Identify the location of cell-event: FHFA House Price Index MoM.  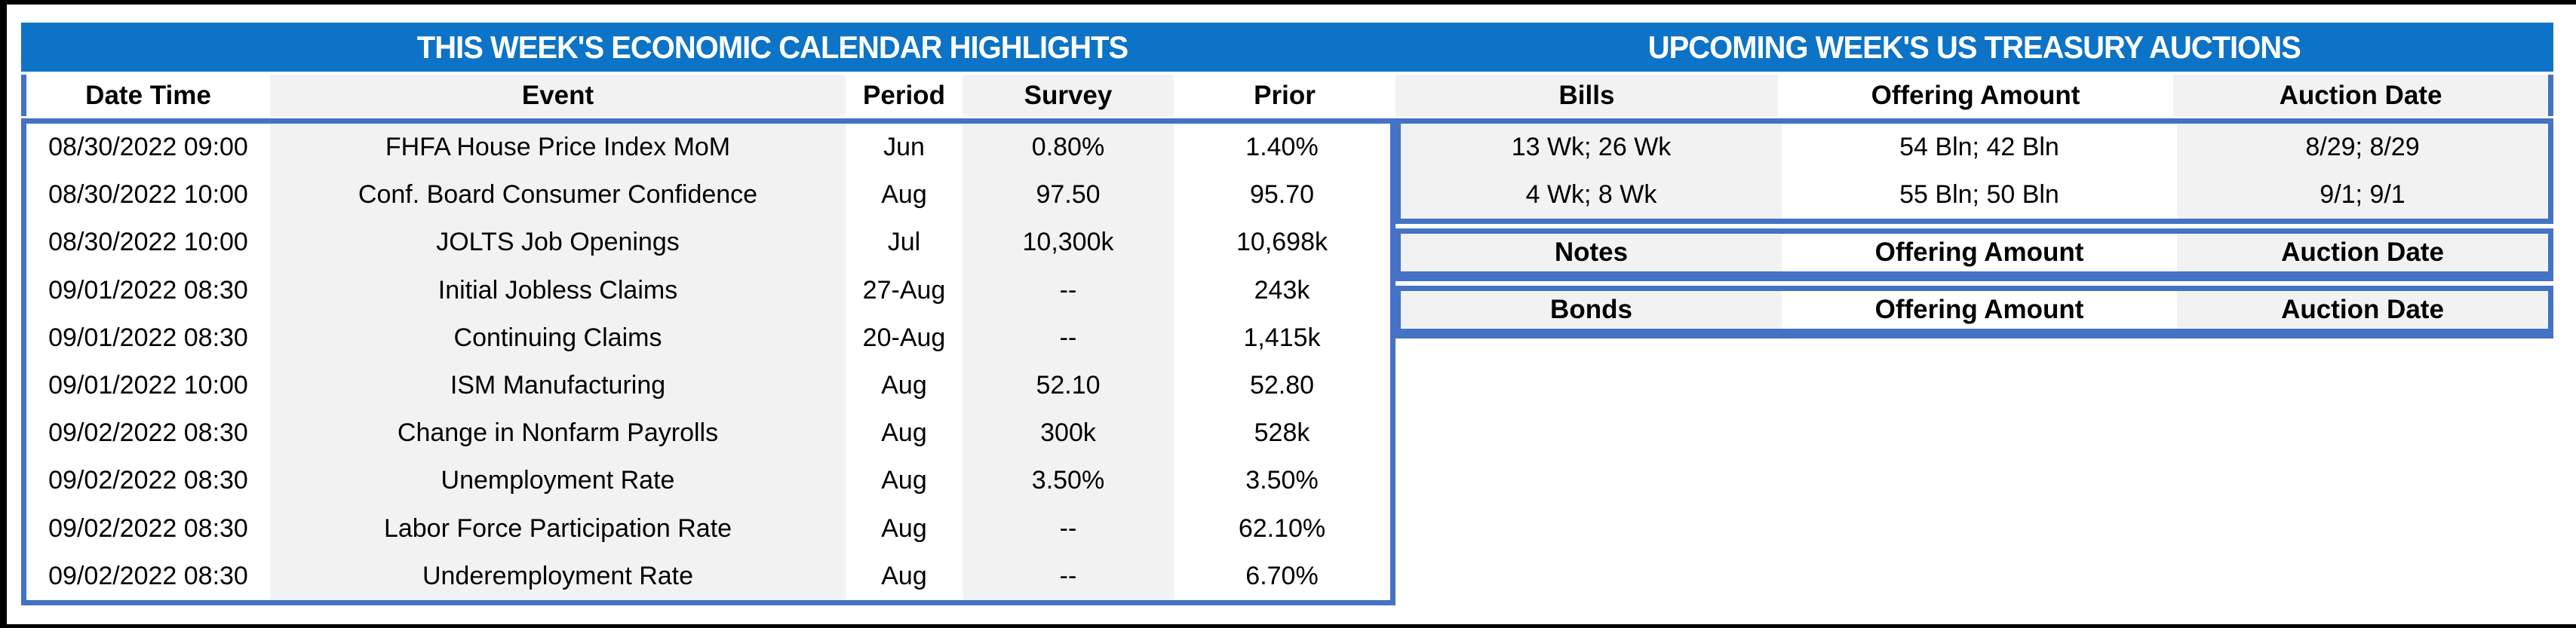
(558, 148).